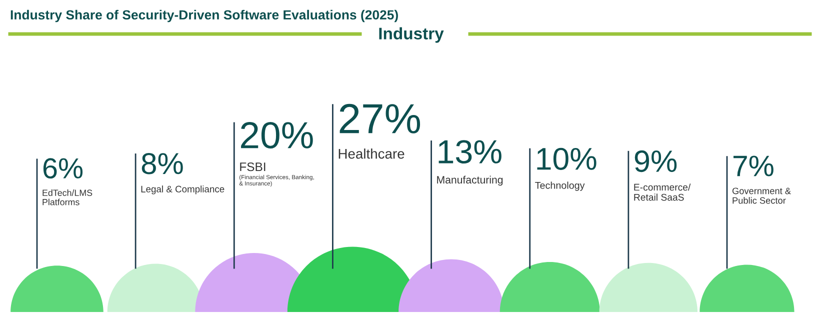 The width and height of the screenshot is (818, 322). What do you see at coordinates (566, 159) in the screenshot?
I see `data-label: 10%` at bounding box center [566, 159].